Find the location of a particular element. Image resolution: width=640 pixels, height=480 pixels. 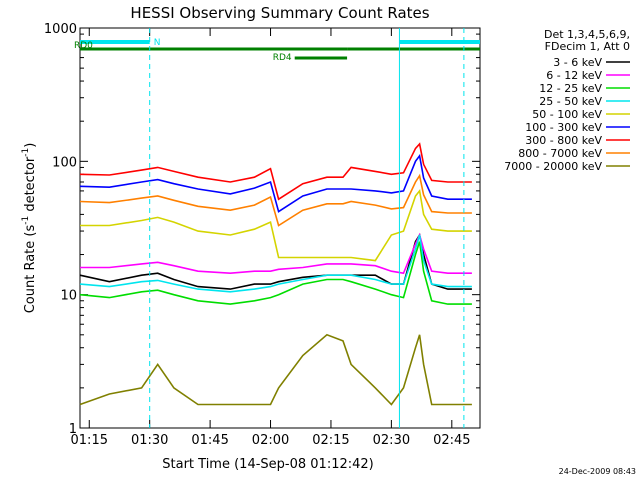

timestamp: 24-Dec-2009 08:43 is located at coordinates (597, 471).